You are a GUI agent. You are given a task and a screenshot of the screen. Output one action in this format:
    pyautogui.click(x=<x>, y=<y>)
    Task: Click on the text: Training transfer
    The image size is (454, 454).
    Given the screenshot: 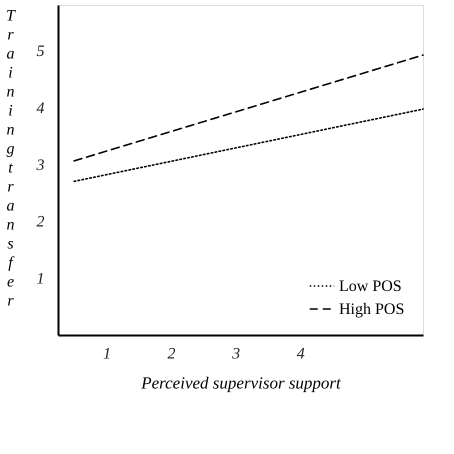 What is the action you would take?
    pyautogui.click(x=10, y=159)
    